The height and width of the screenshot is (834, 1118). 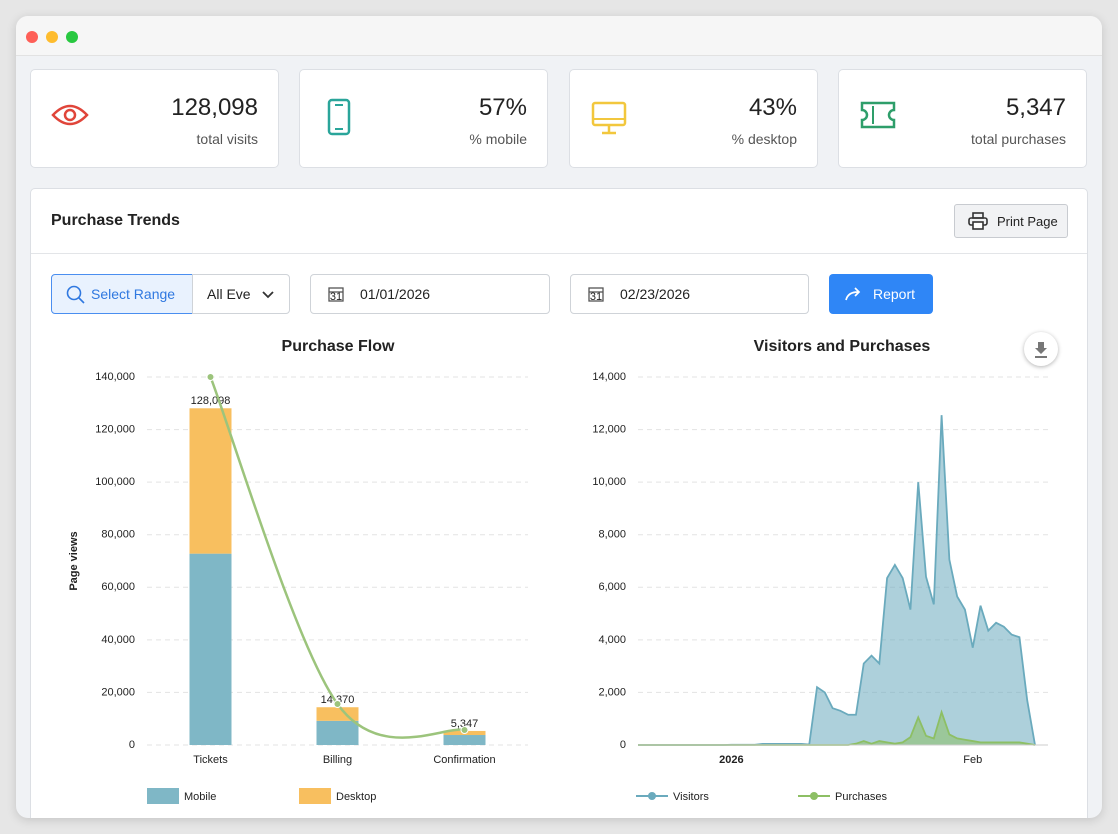 I want to click on divider, so click(x=559, y=253).